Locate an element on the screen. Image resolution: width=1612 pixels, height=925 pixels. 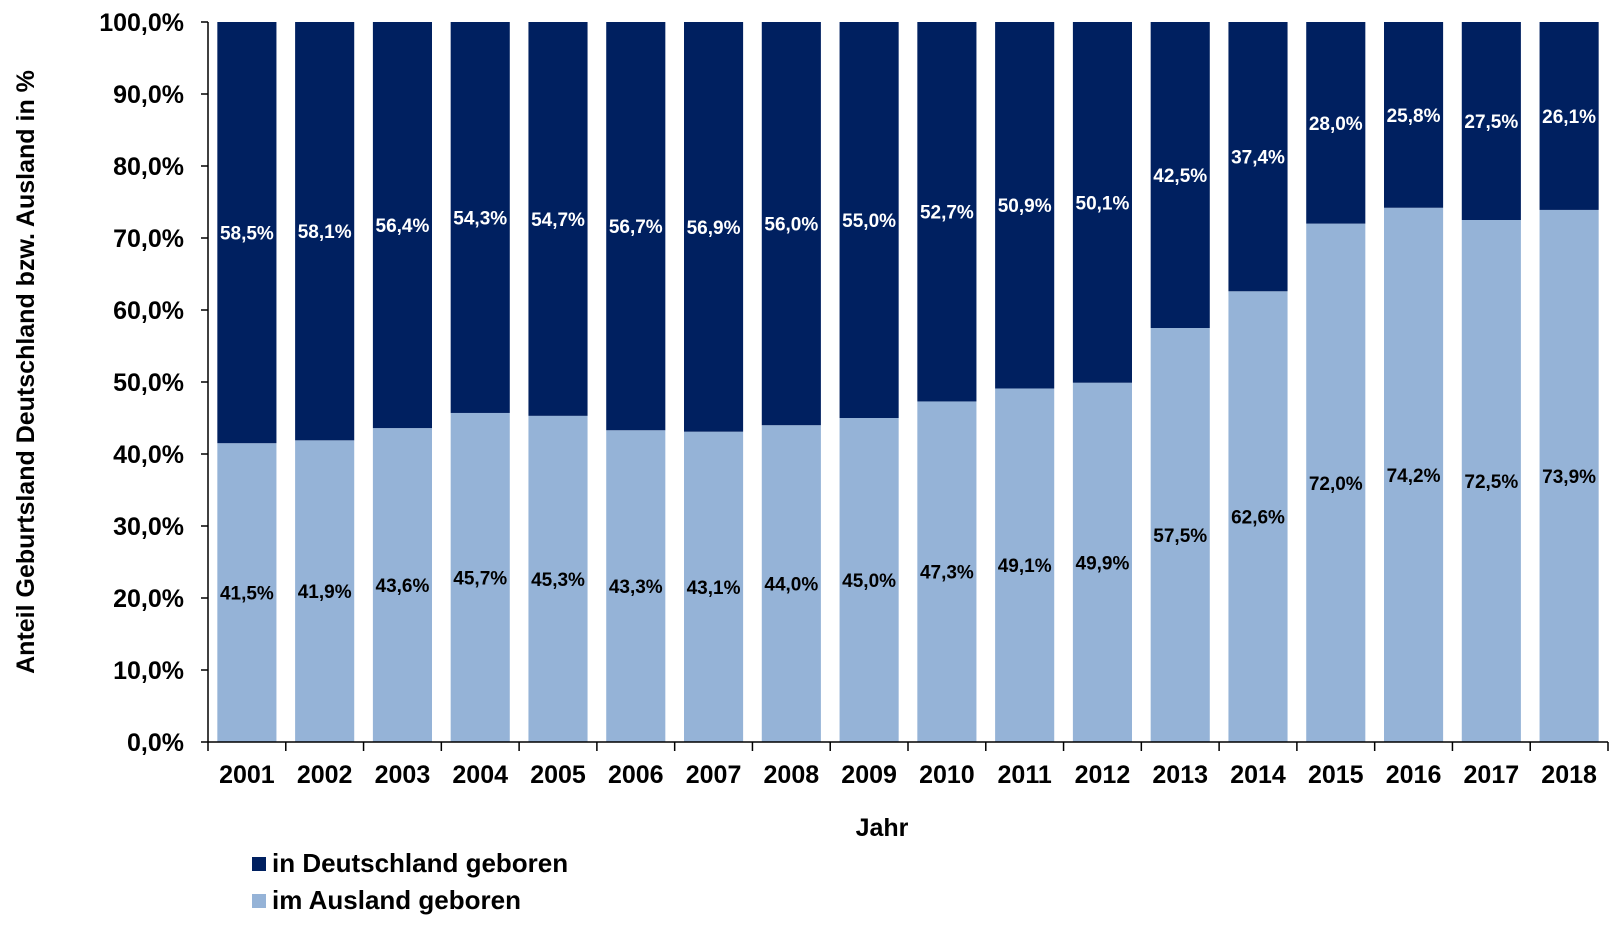
value-label: 41,5% is located at coordinates (247, 594).